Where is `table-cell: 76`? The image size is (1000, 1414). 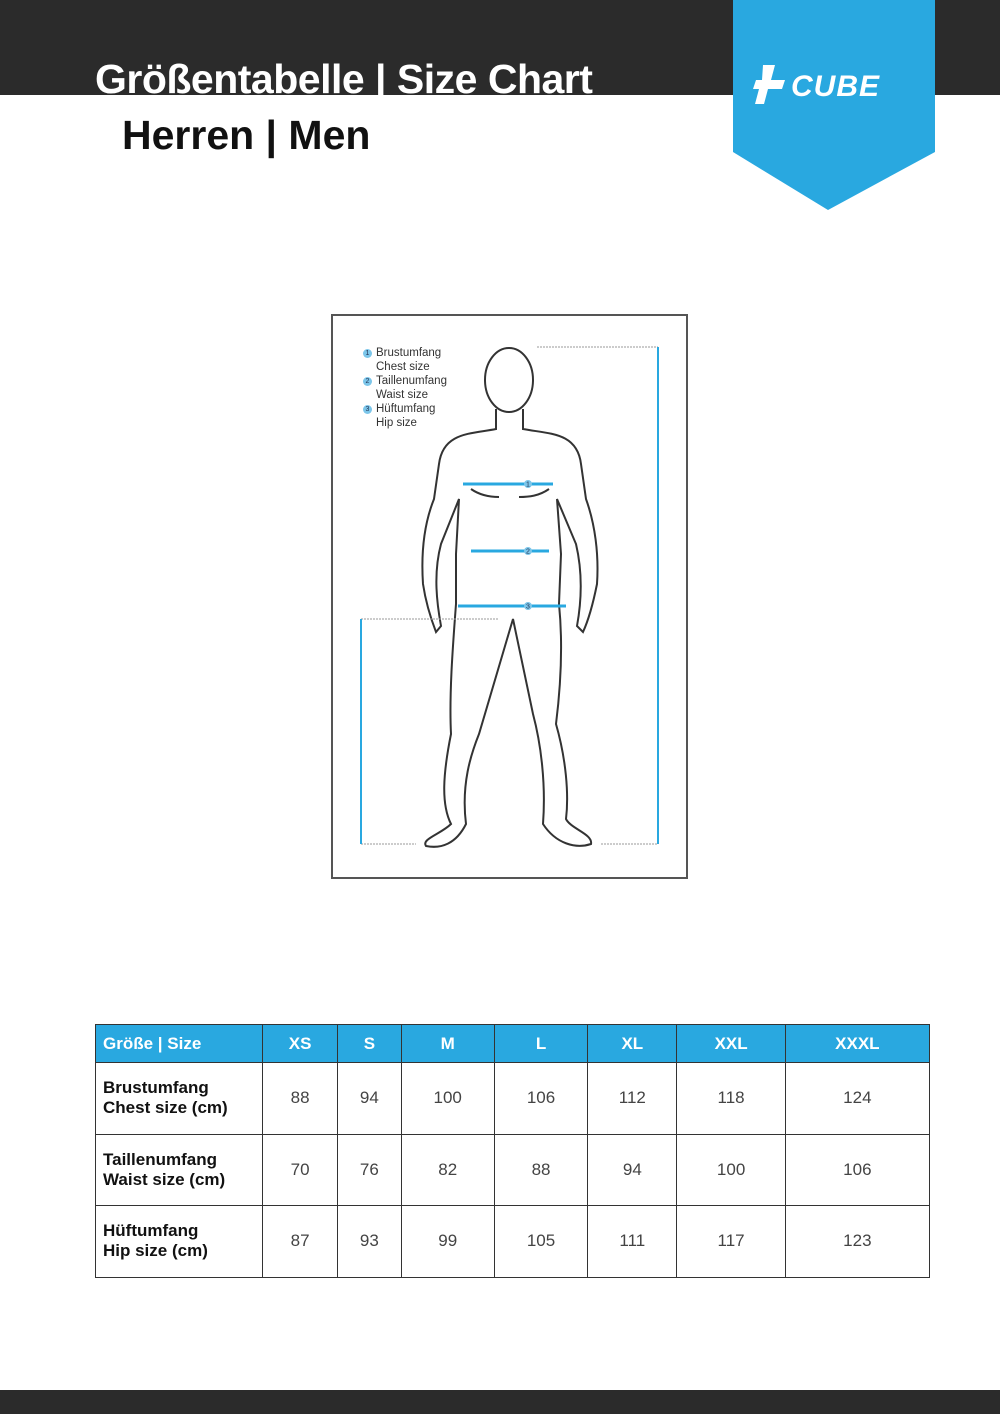 table-cell: 76 is located at coordinates (369, 1169).